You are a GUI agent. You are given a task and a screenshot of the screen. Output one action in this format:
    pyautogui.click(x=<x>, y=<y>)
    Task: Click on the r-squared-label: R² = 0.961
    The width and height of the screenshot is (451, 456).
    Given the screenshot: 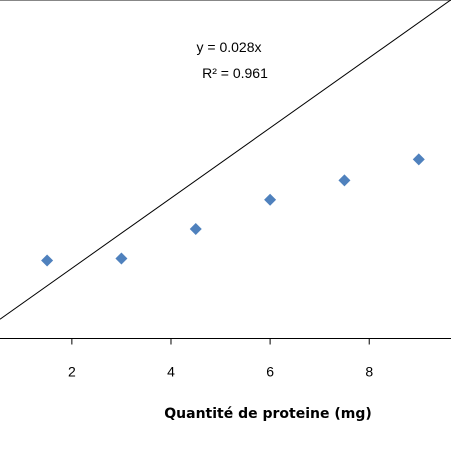 What is the action you would take?
    pyautogui.click(x=235, y=73)
    